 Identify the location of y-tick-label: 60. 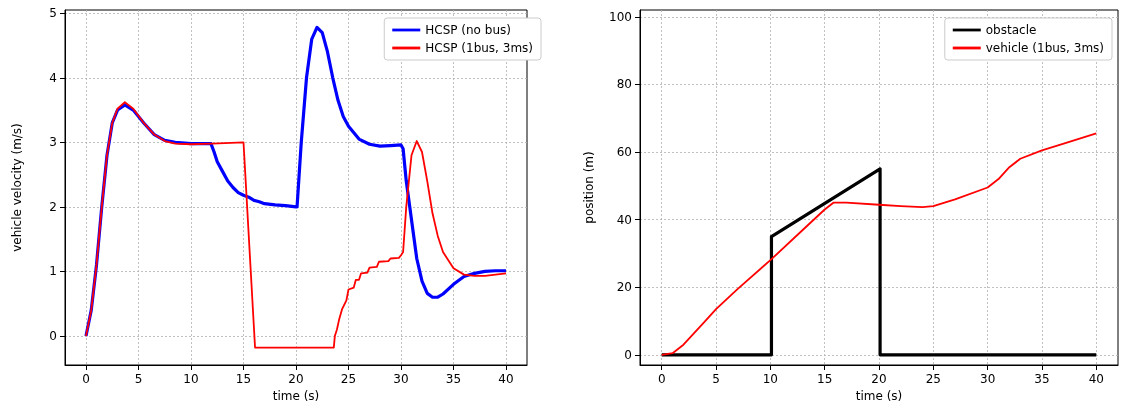
(624, 152).